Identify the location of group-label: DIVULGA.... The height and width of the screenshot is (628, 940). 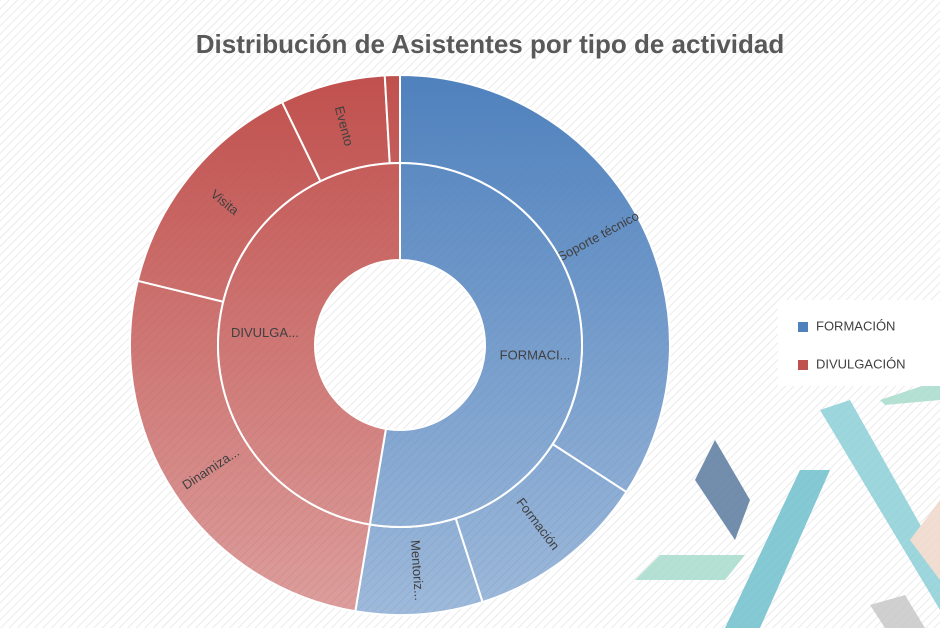
(265, 332).